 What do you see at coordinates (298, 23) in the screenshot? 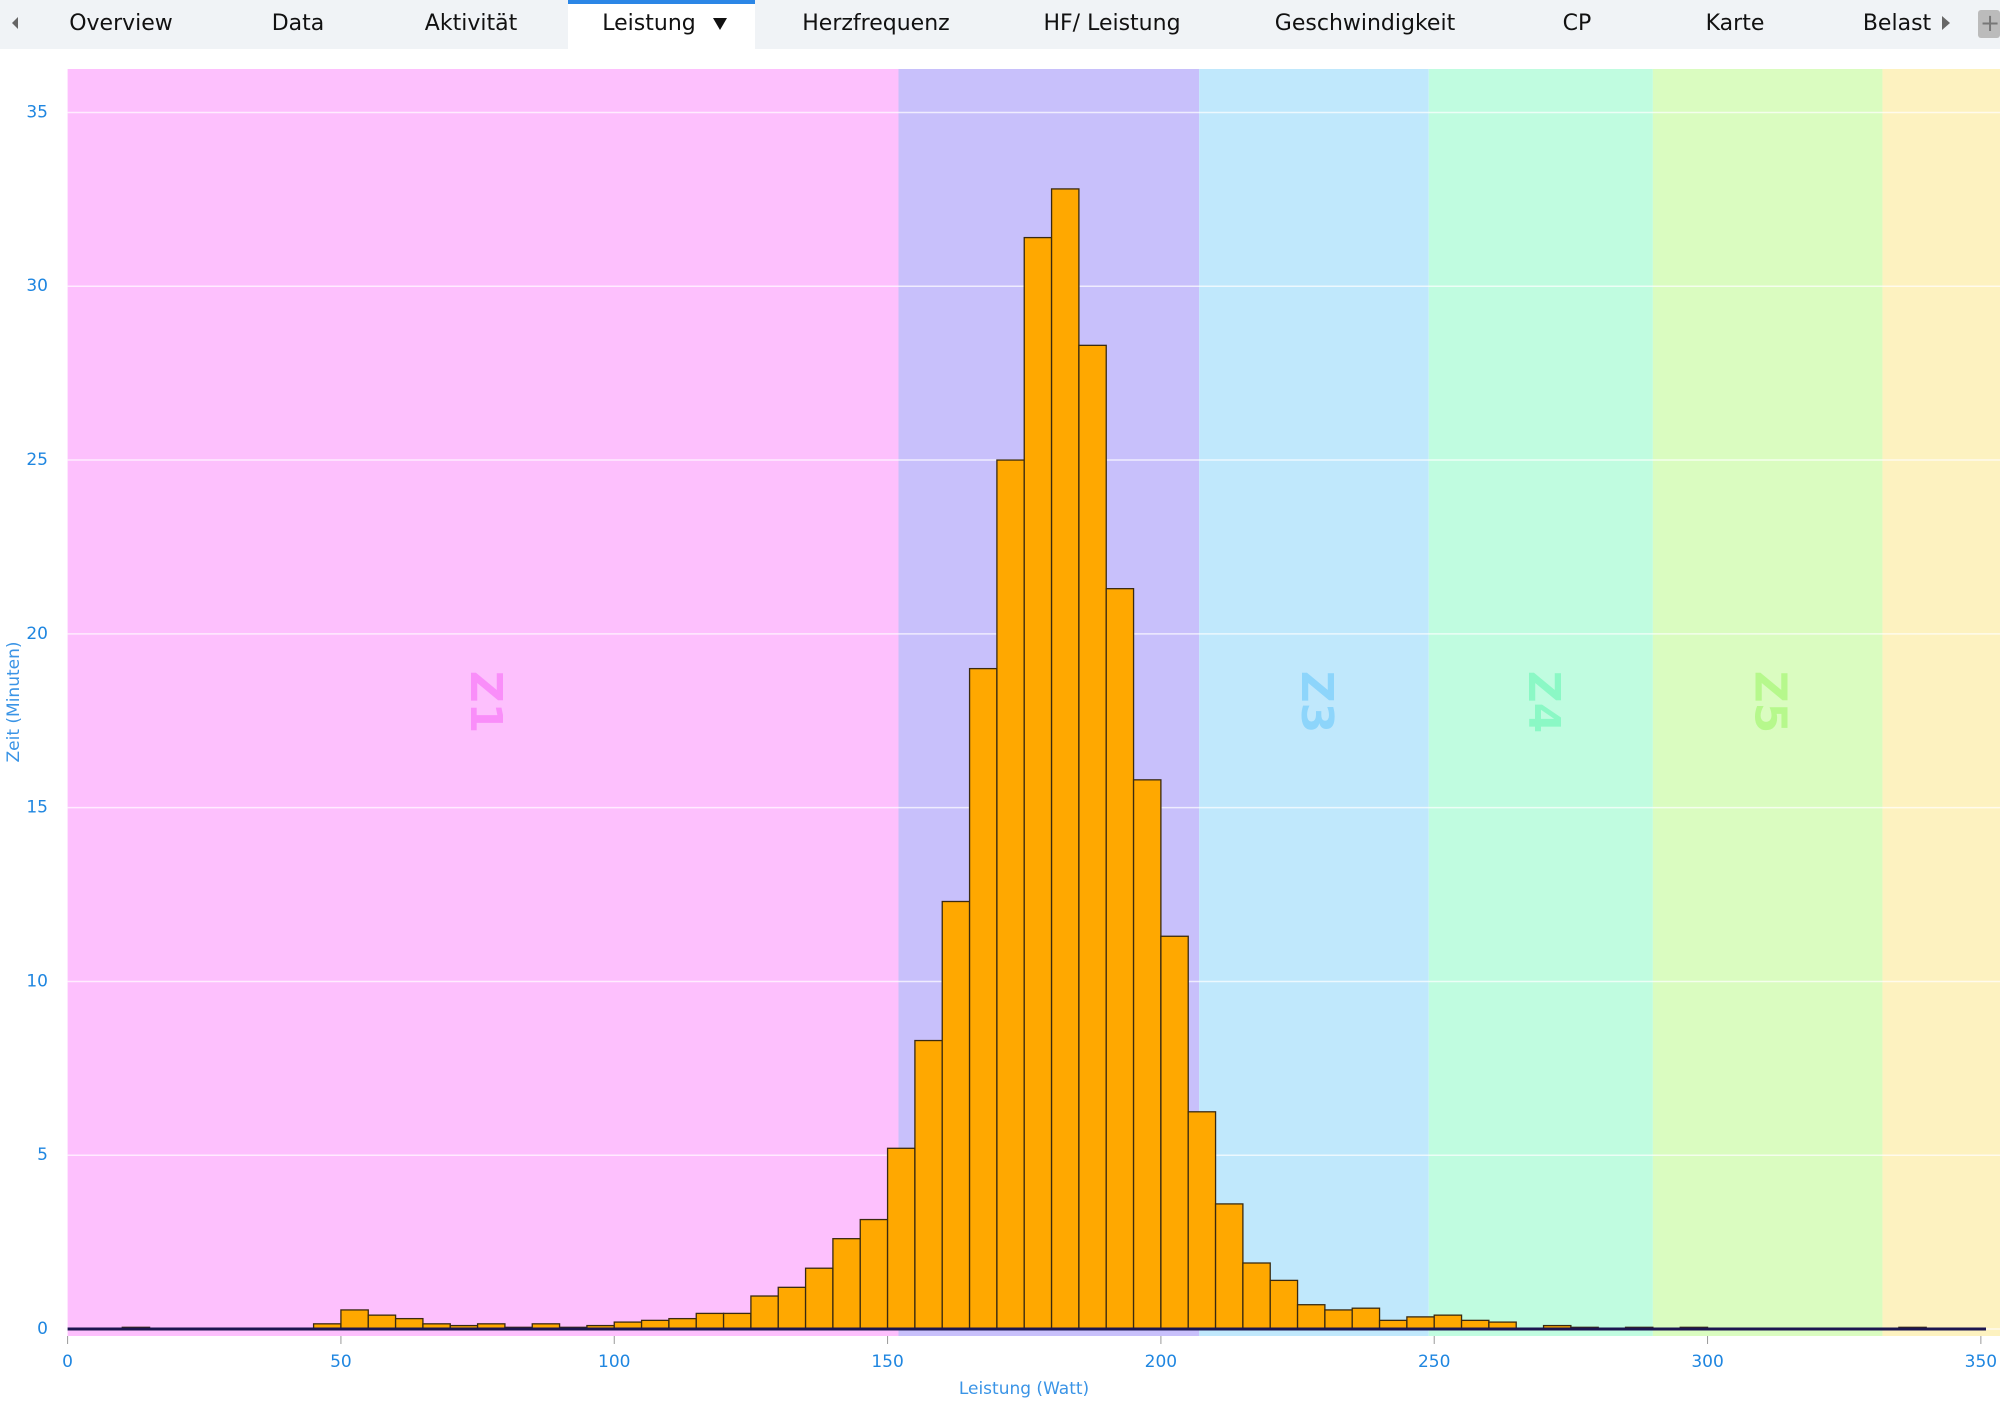
I see `tab-label: Data` at bounding box center [298, 23].